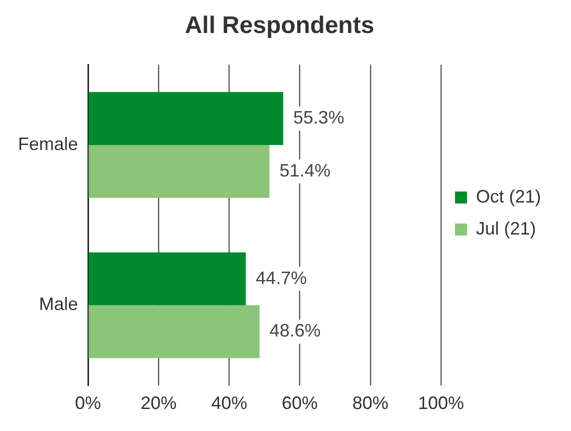 The height and width of the screenshot is (431, 571). Describe the element at coordinates (279, 26) in the screenshot. I see `chart-title: All Respondents` at that location.